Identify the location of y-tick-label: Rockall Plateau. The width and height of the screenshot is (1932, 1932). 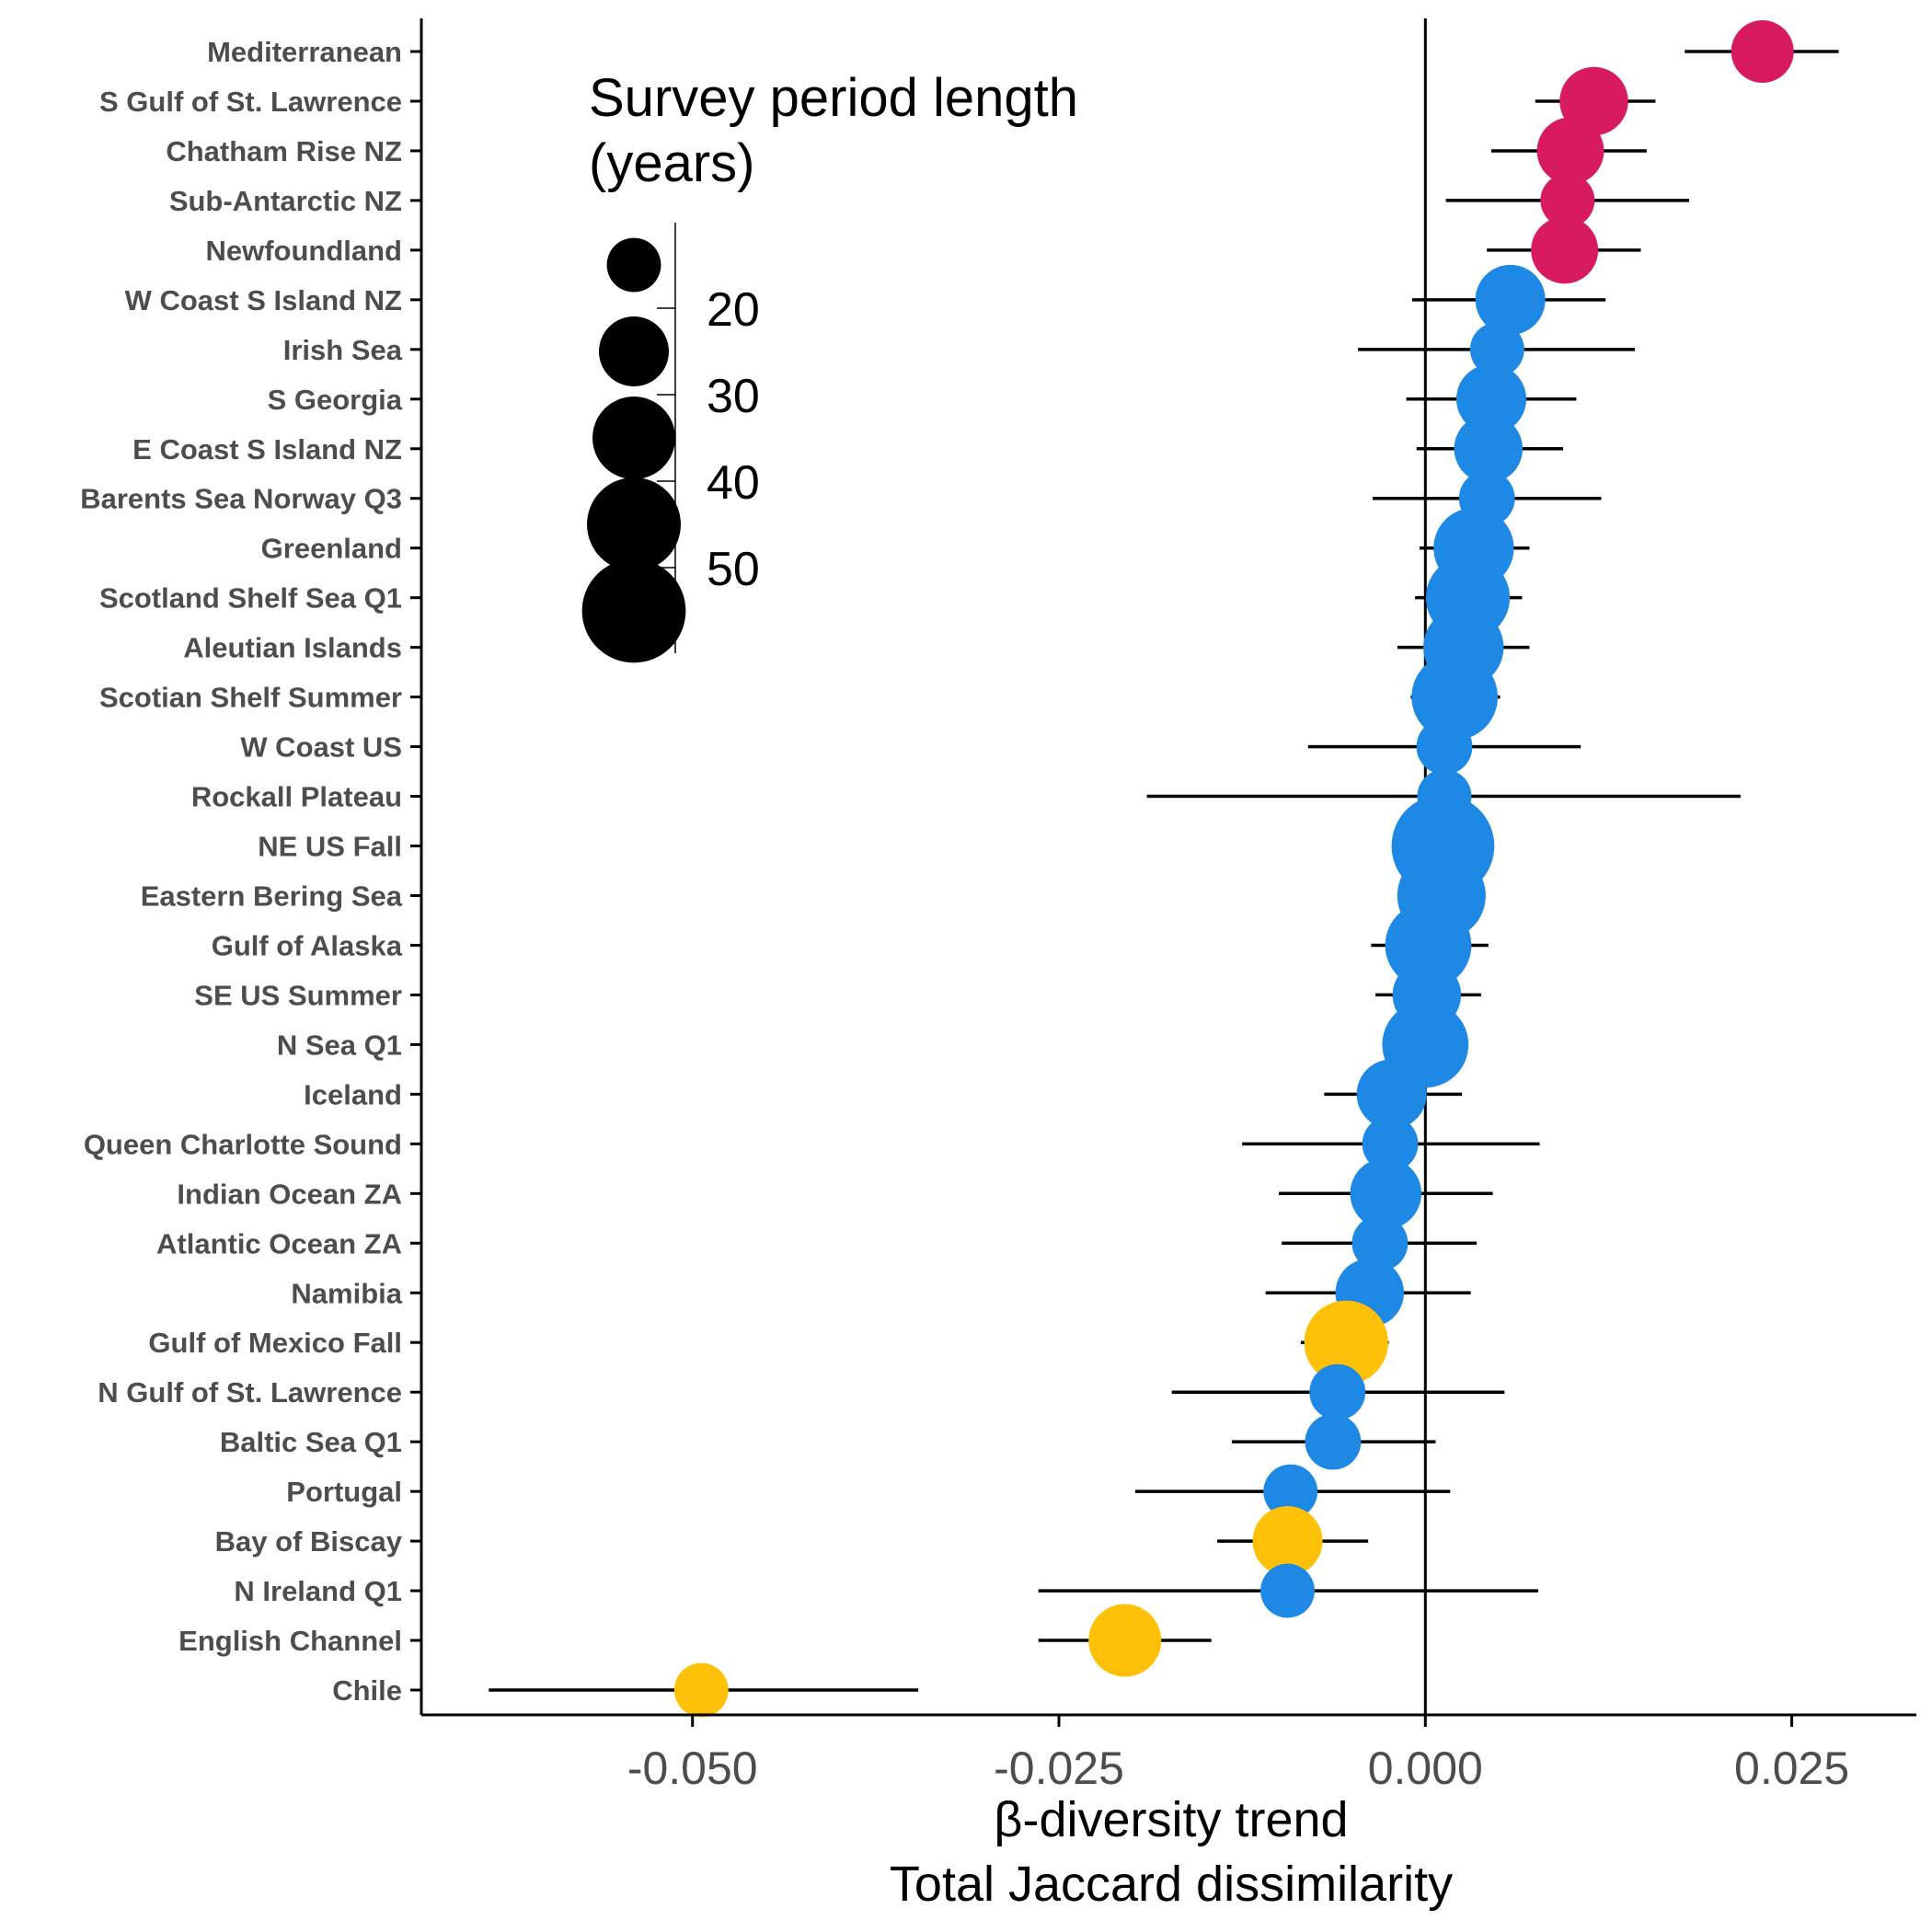
(296, 797).